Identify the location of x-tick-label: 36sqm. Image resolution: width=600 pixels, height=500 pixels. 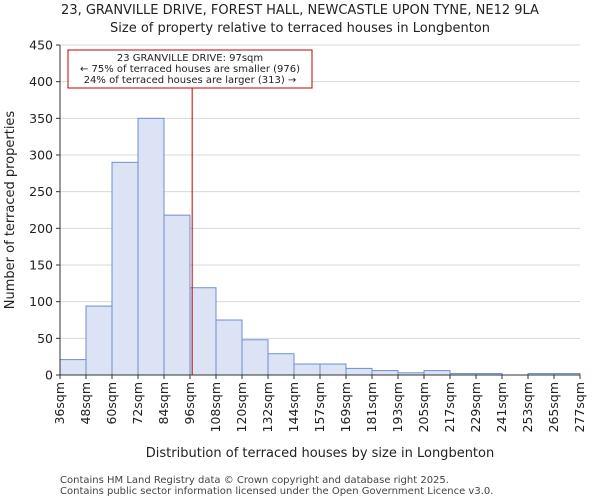
(59, 403).